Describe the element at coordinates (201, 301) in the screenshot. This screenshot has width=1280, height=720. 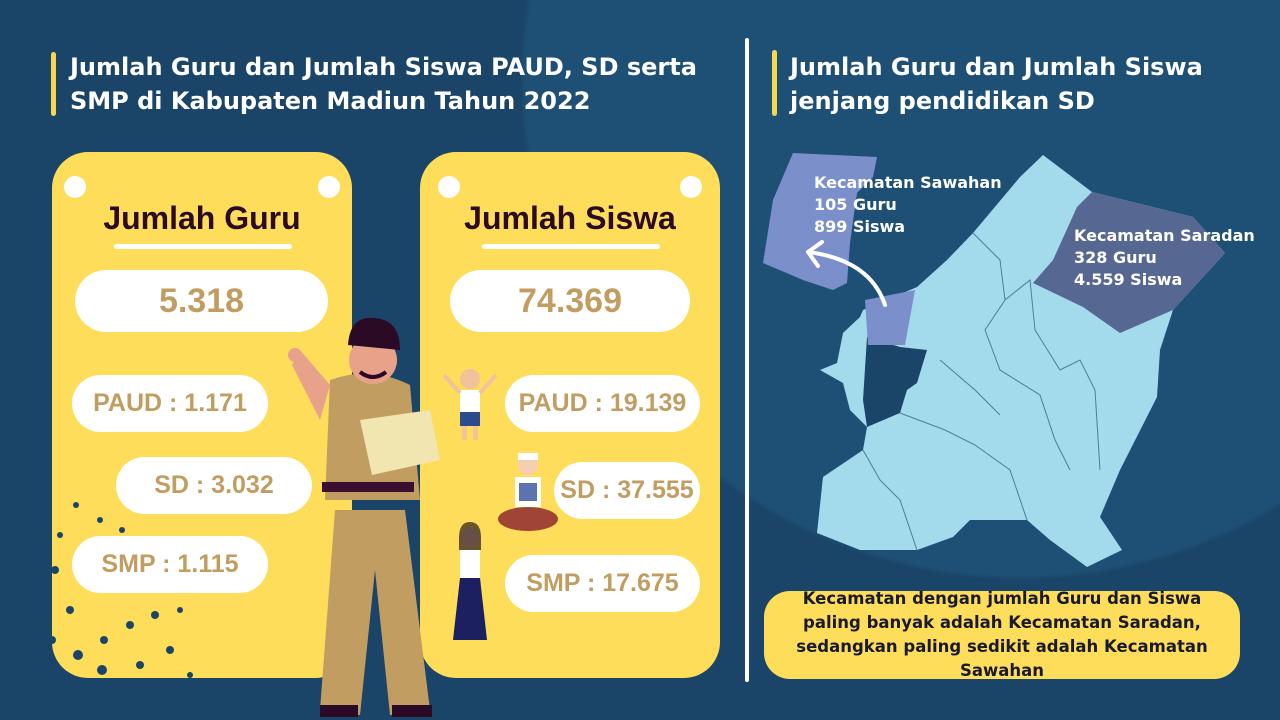
I see `guru-total: 5.318` at that location.